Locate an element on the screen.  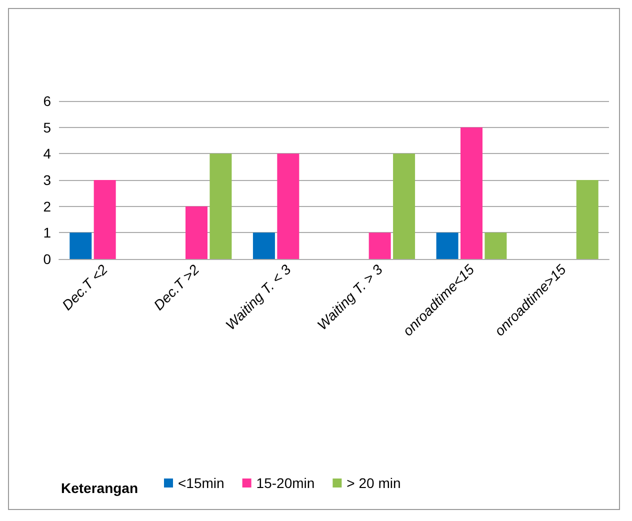
y-tick-label: 5 is located at coordinates (47, 127).